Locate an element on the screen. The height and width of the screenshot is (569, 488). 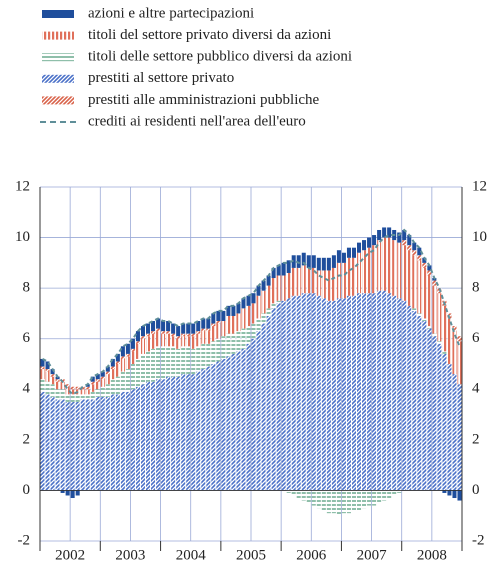
y-tick-label-right: -2 is located at coordinates (478, 540).